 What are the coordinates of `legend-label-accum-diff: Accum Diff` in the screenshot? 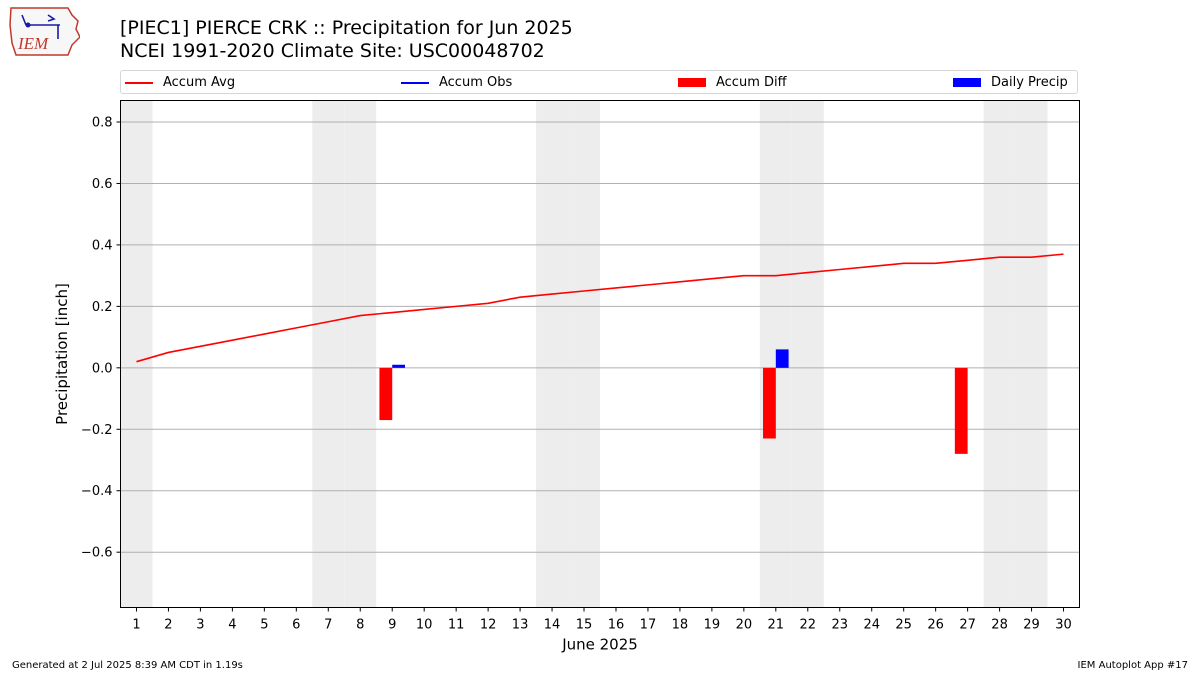 It's located at (751, 82).